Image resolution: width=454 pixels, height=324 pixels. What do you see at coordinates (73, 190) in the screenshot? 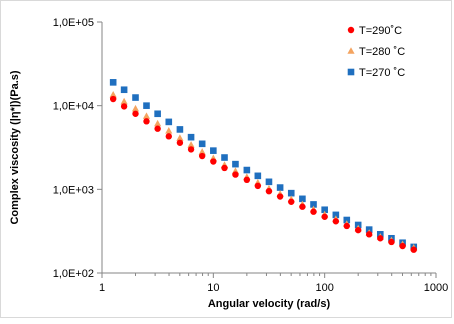
I see `y-tick-label: 1,0E+03` at bounding box center [73, 190].